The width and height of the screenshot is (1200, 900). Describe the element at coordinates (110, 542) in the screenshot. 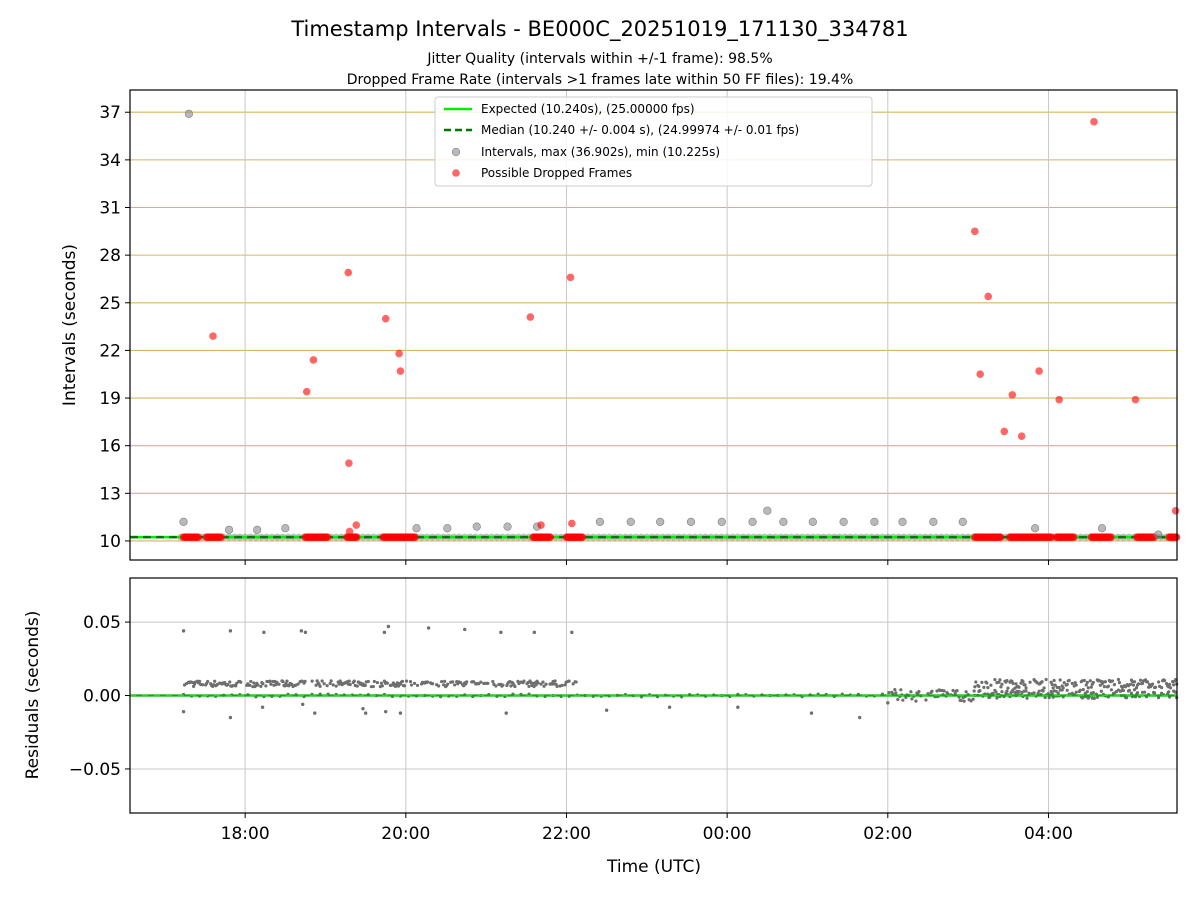

I see `top-y-tick-label: 10` at that location.